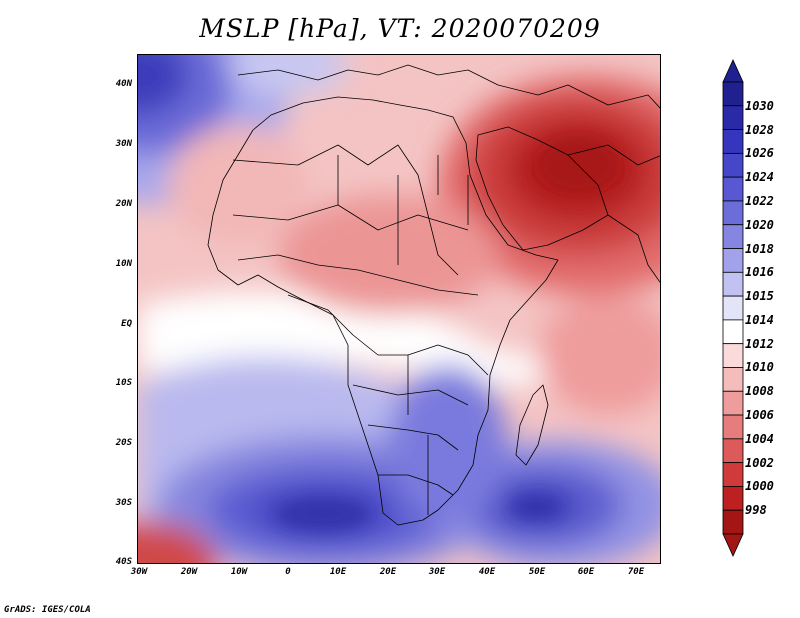  I want to click on y-tick-eq: EQ, so click(126, 324).